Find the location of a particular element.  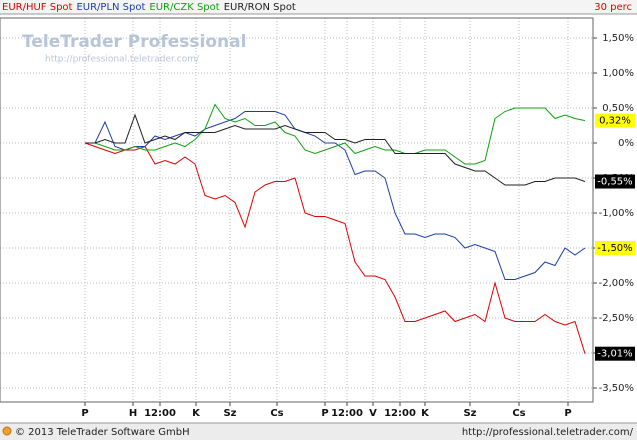

y-tick-label: -2,50% is located at coordinates (616, 318).